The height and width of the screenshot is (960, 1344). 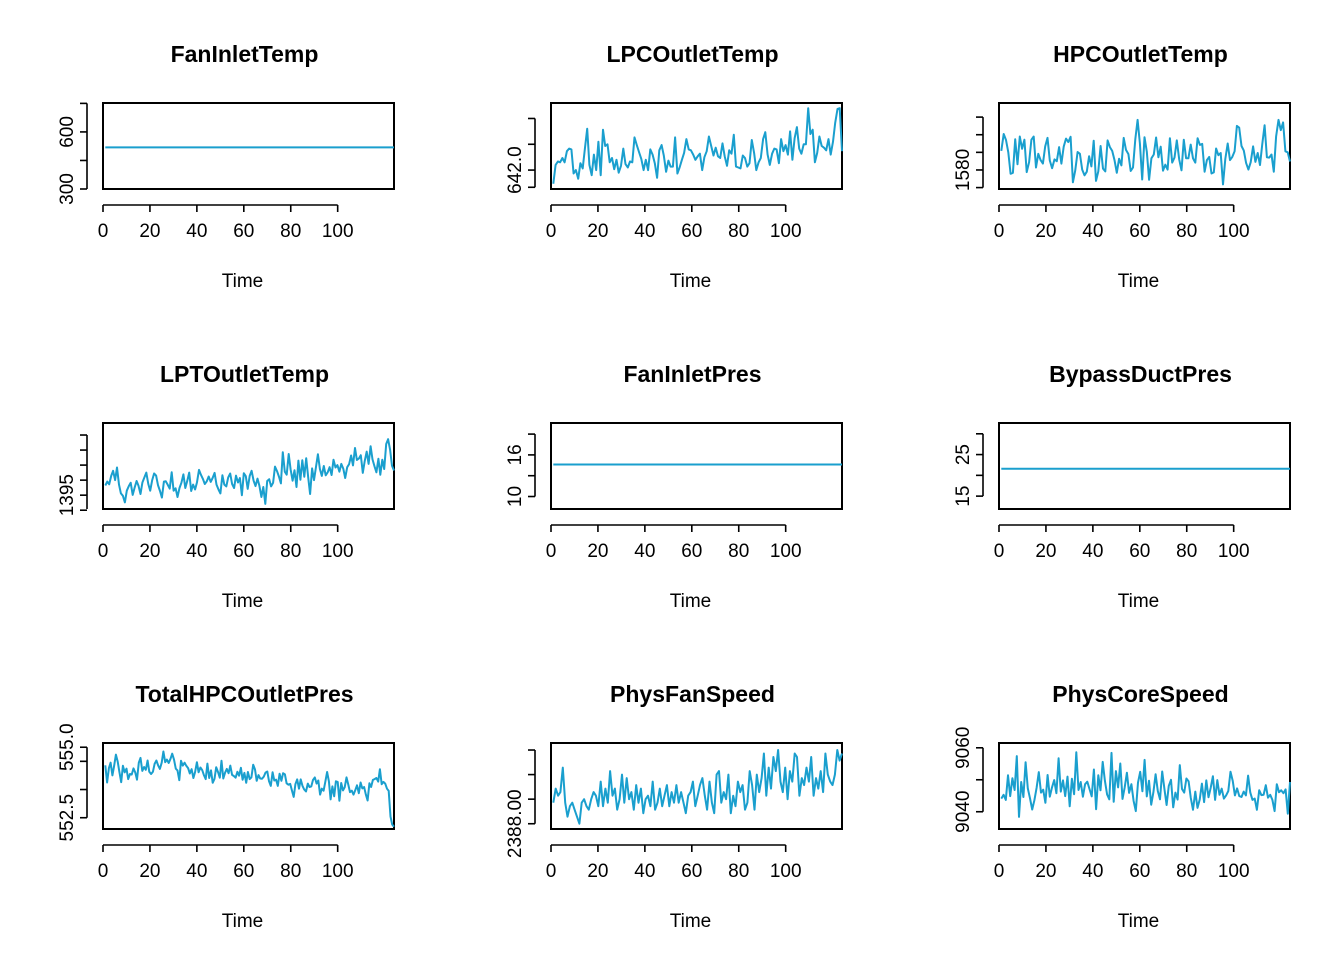 What do you see at coordinates (67, 747) in the screenshot?
I see `y-tick-label: 555.0` at bounding box center [67, 747].